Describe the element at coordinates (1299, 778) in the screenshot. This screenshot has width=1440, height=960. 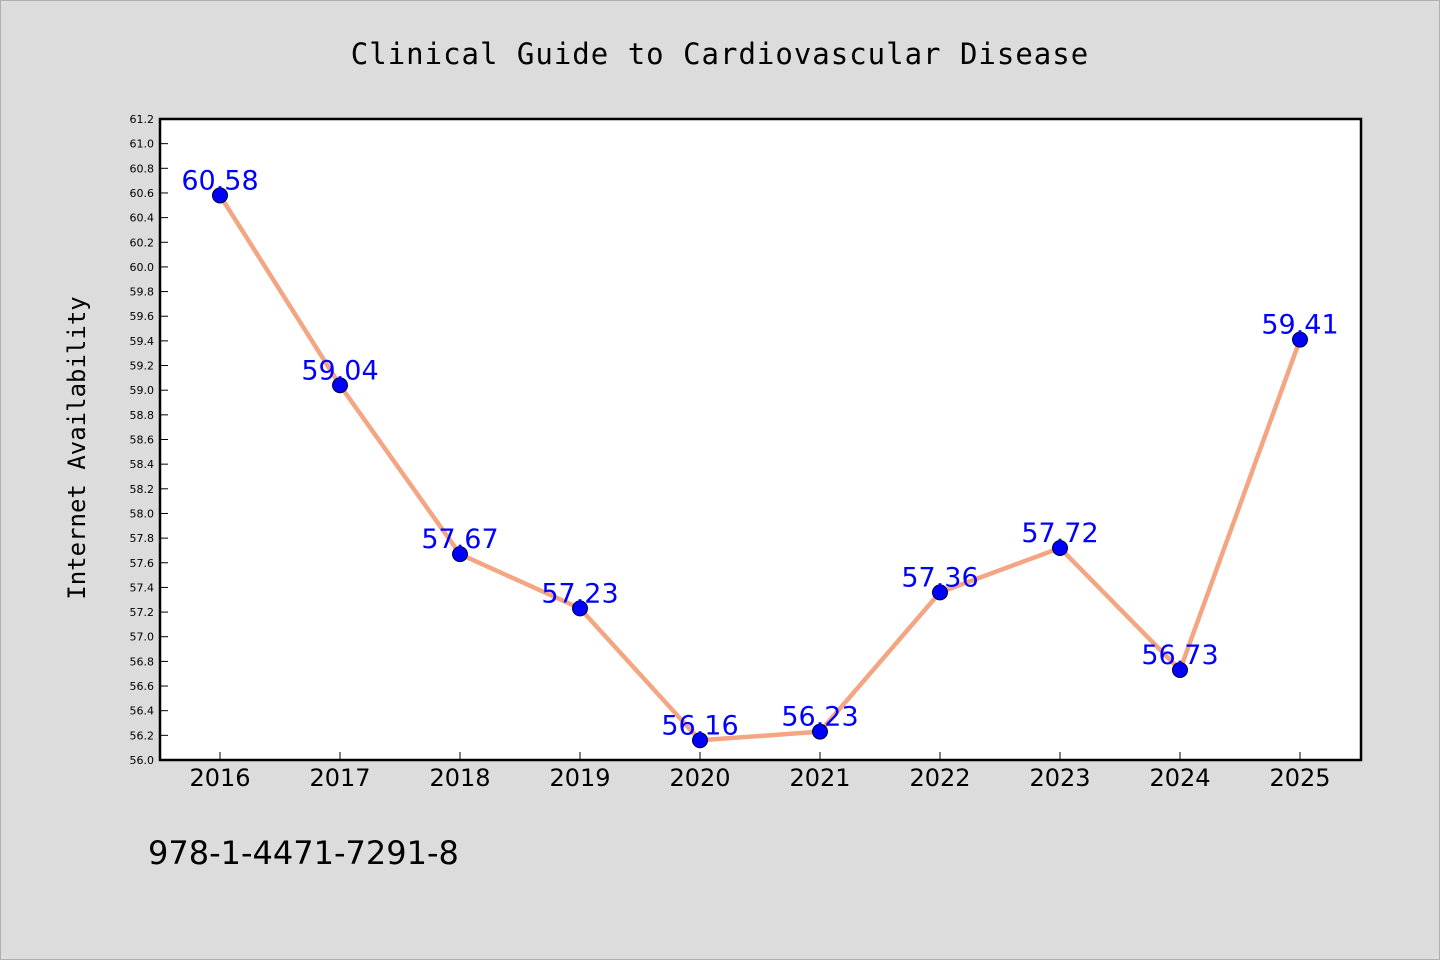
I see `x-tick-label: 2025` at that location.